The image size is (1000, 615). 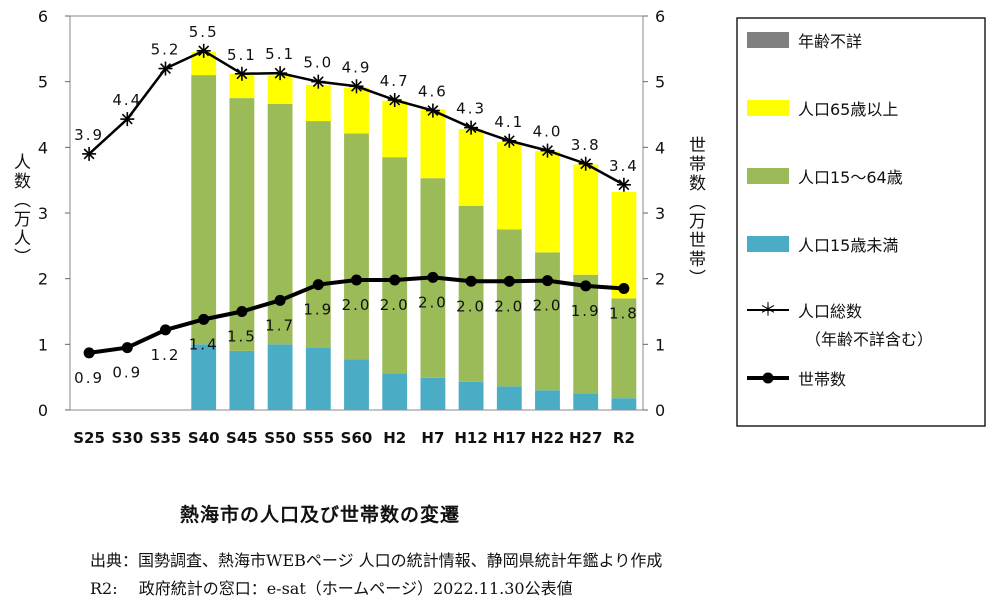 What do you see at coordinates (695, 212) in the screenshot?
I see `y-axis-title-right: 世帯数（万世帯）` at bounding box center [695, 212].